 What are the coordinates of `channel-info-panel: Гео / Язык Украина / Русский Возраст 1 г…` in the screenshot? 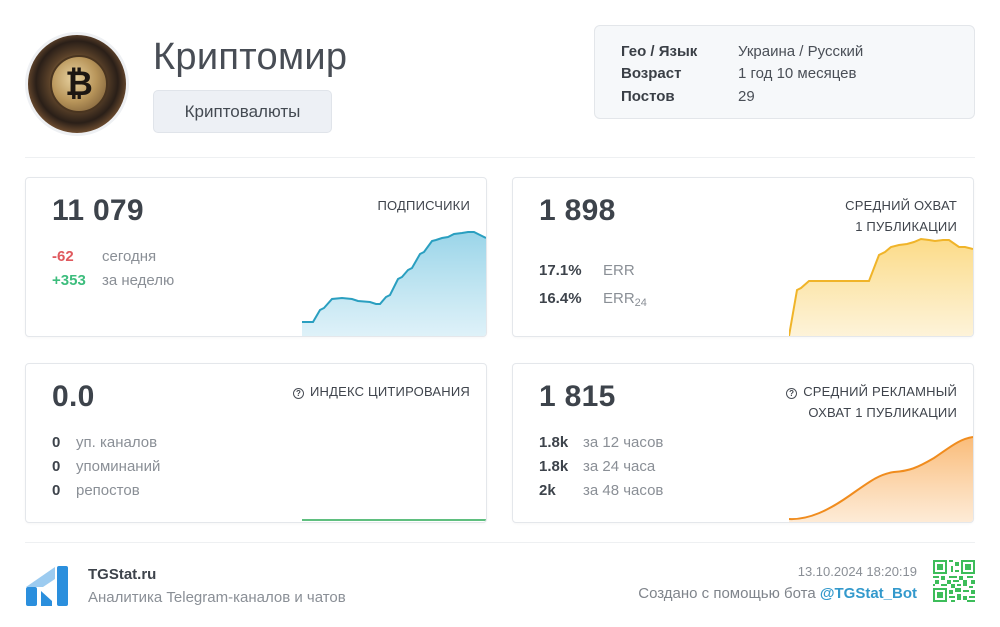 It's located at (784, 72).